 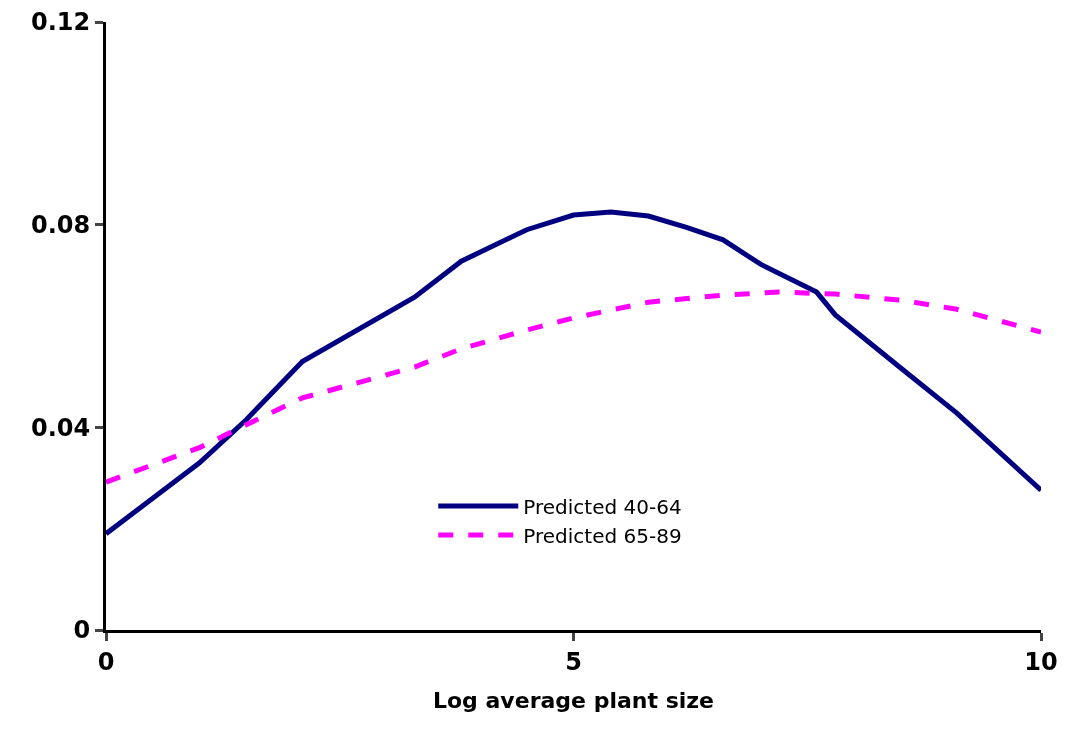 What do you see at coordinates (60, 22) in the screenshot?
I see `y-tick-label: 0.12` at bounding box center [60, 22].